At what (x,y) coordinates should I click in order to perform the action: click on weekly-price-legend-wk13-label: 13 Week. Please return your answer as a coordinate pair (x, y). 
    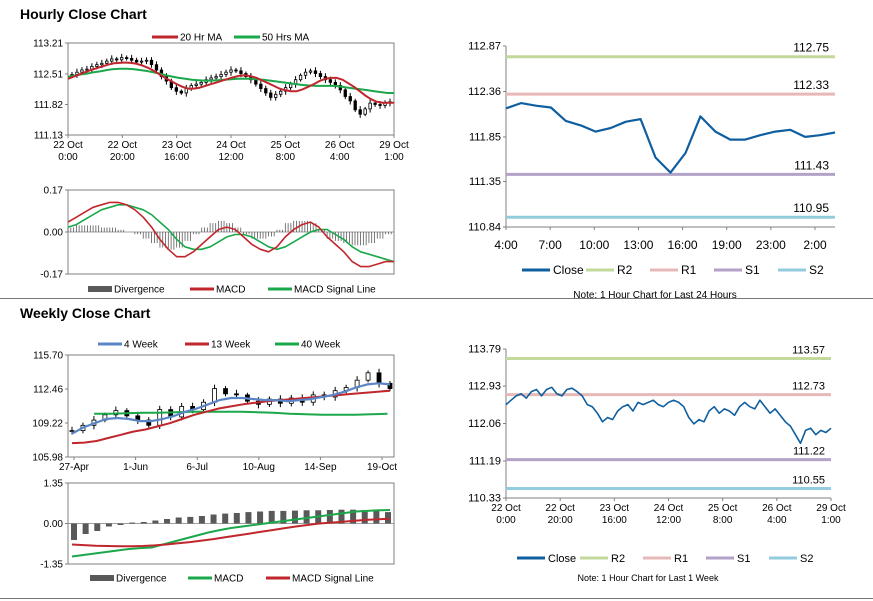
    Looking at the image, I should click on (231, 345).